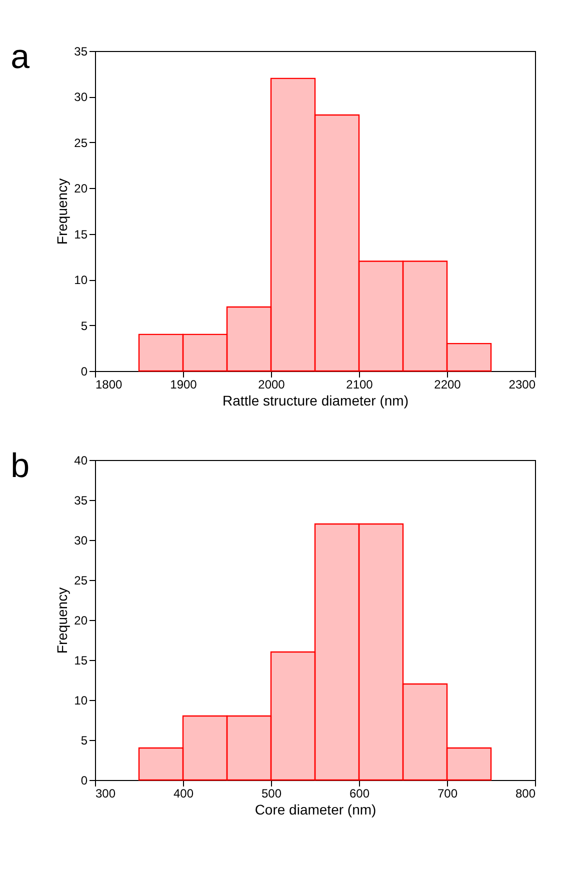 The width and height of the screenshot is (573, 885). What do you see at coordinates (109, 385) in the screenshot?
I see `x-tick-label: 1800` at bounding box center [109, 385].